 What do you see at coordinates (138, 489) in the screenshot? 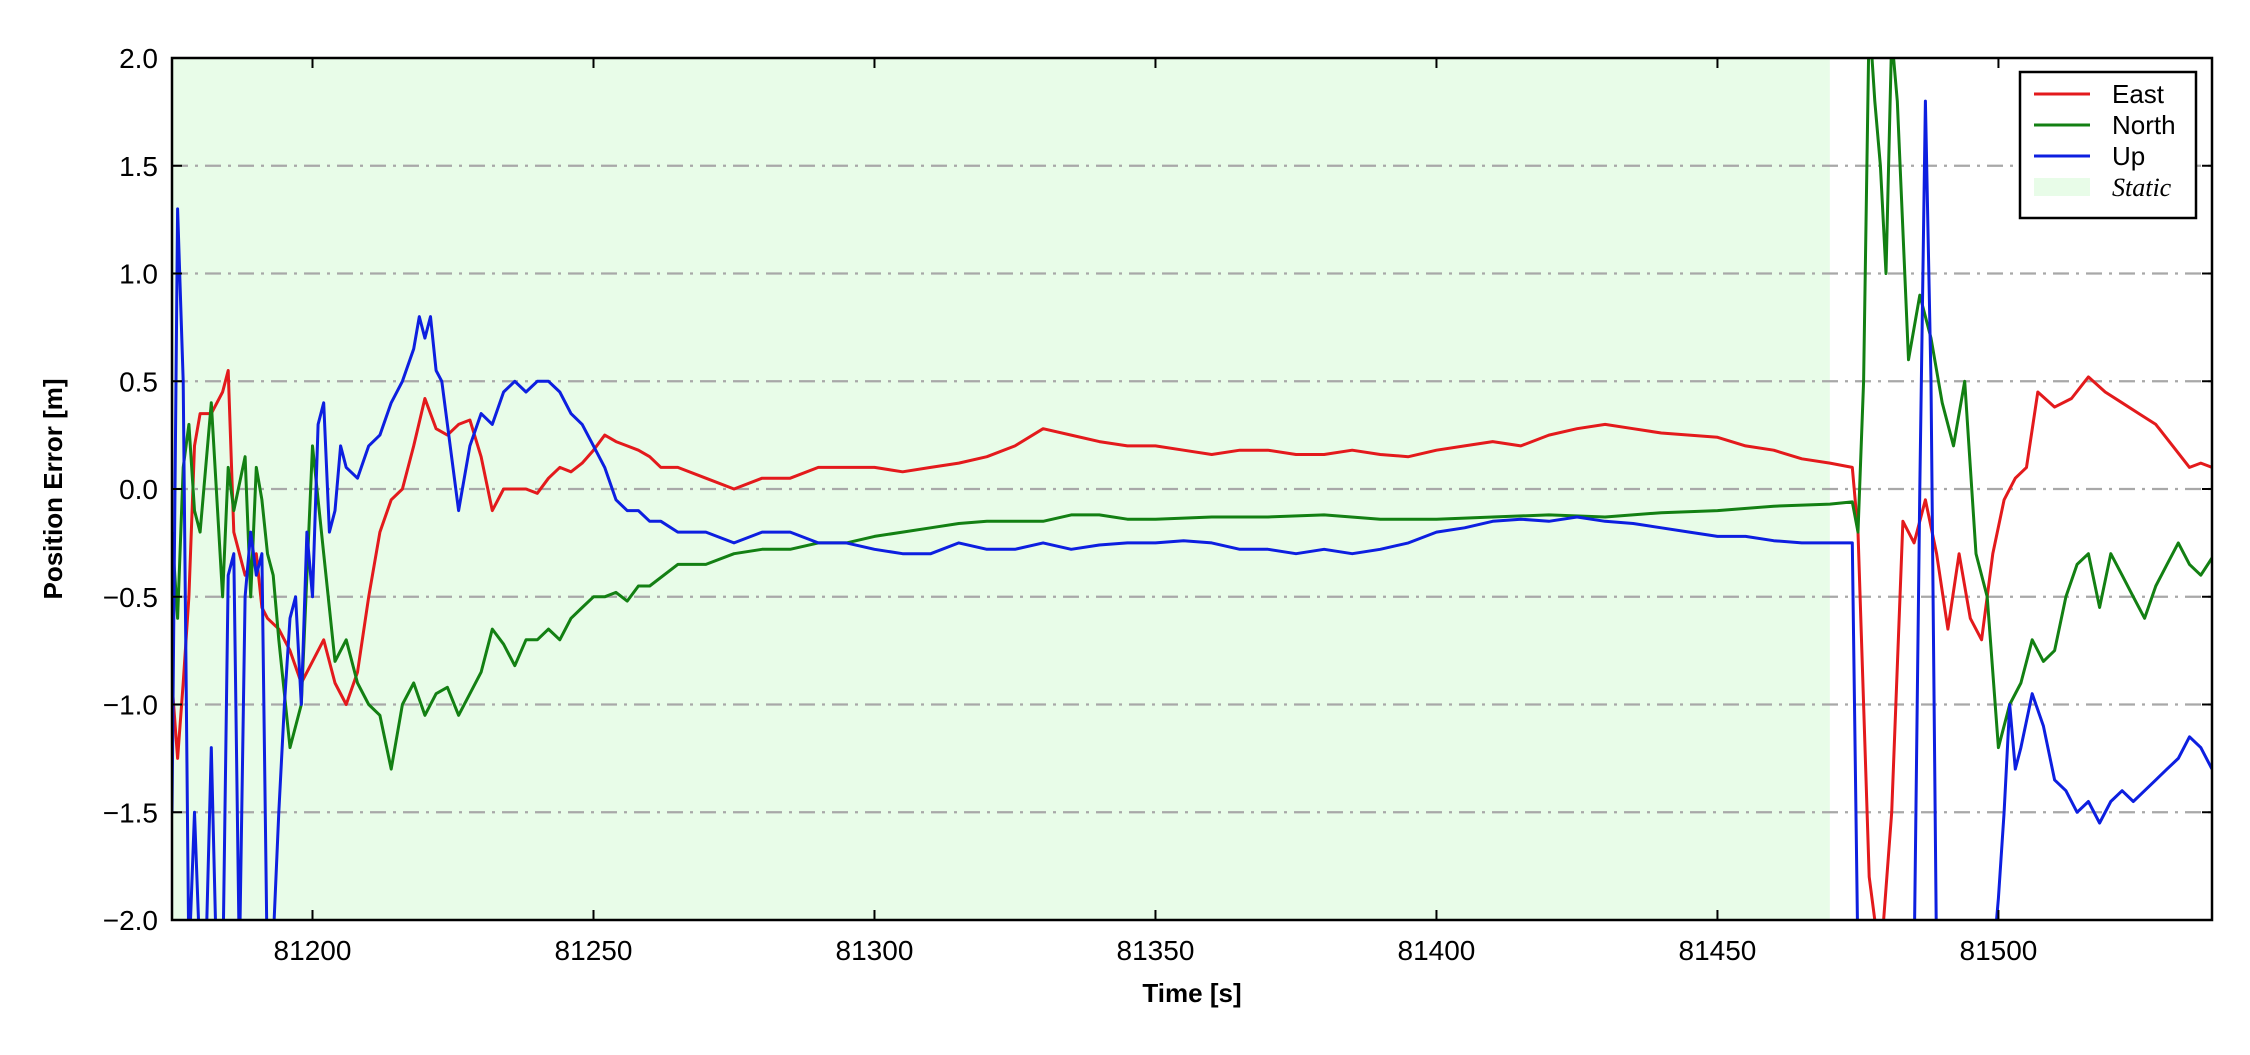
I see `y-tick-label: 0.0` at bounding box center [138, 489].